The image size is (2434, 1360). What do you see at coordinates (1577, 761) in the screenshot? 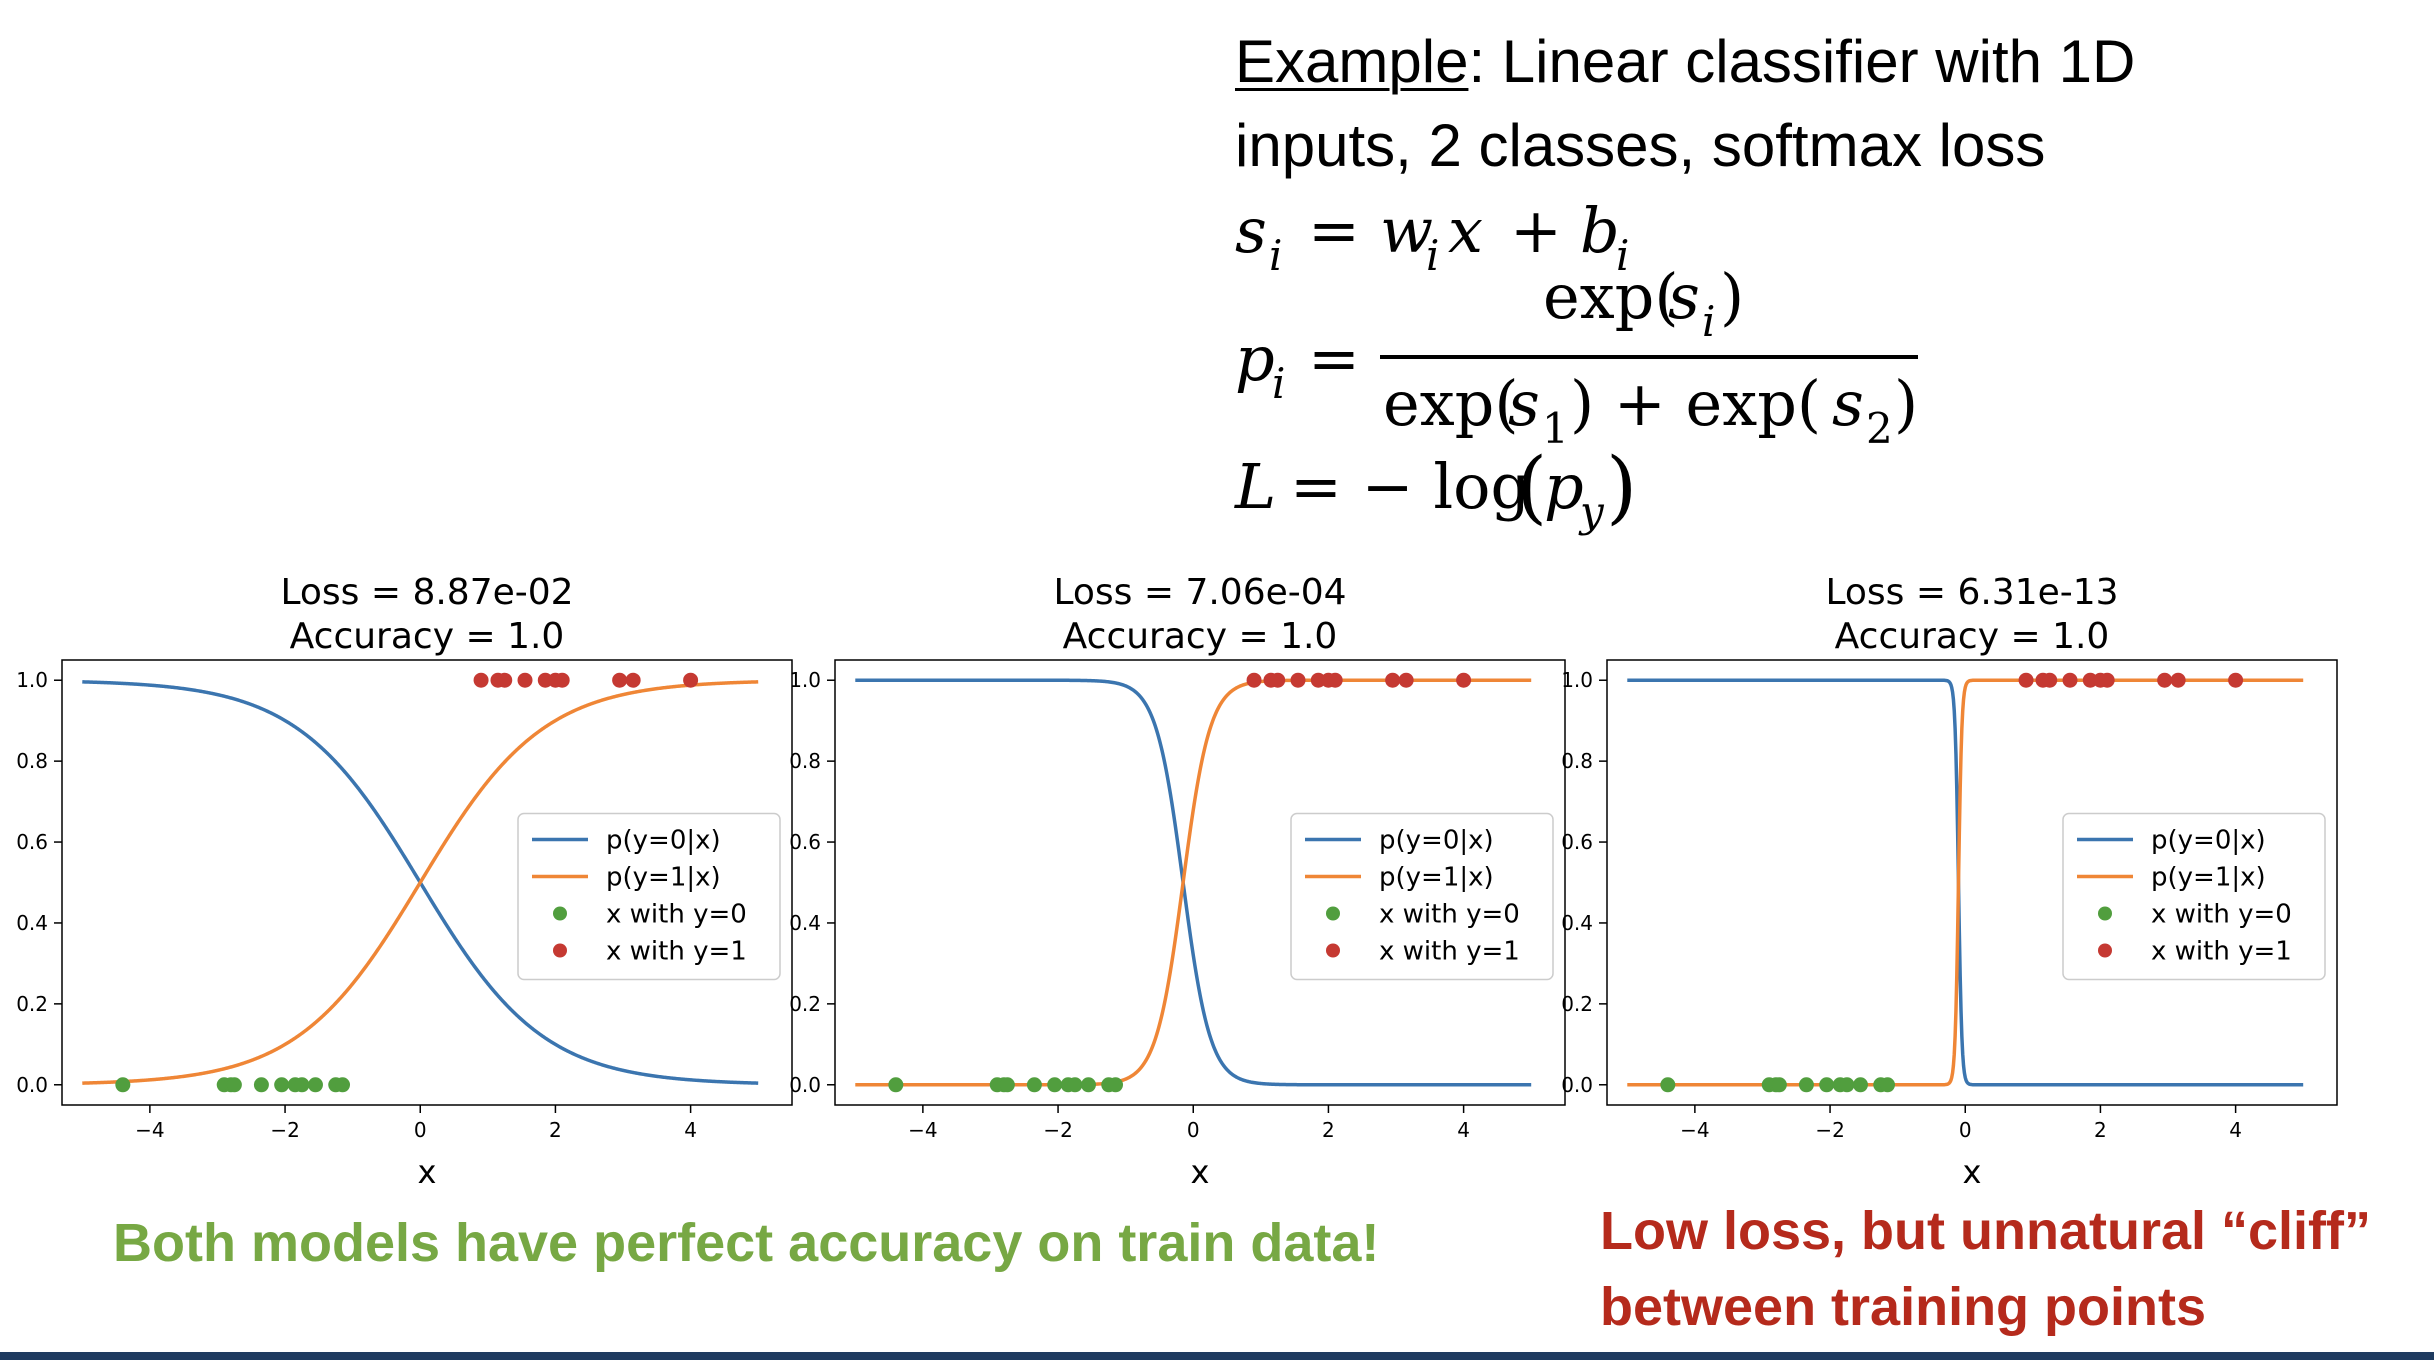
I see `y-tick-label: 0.8` at bounding box center [1577, 761].